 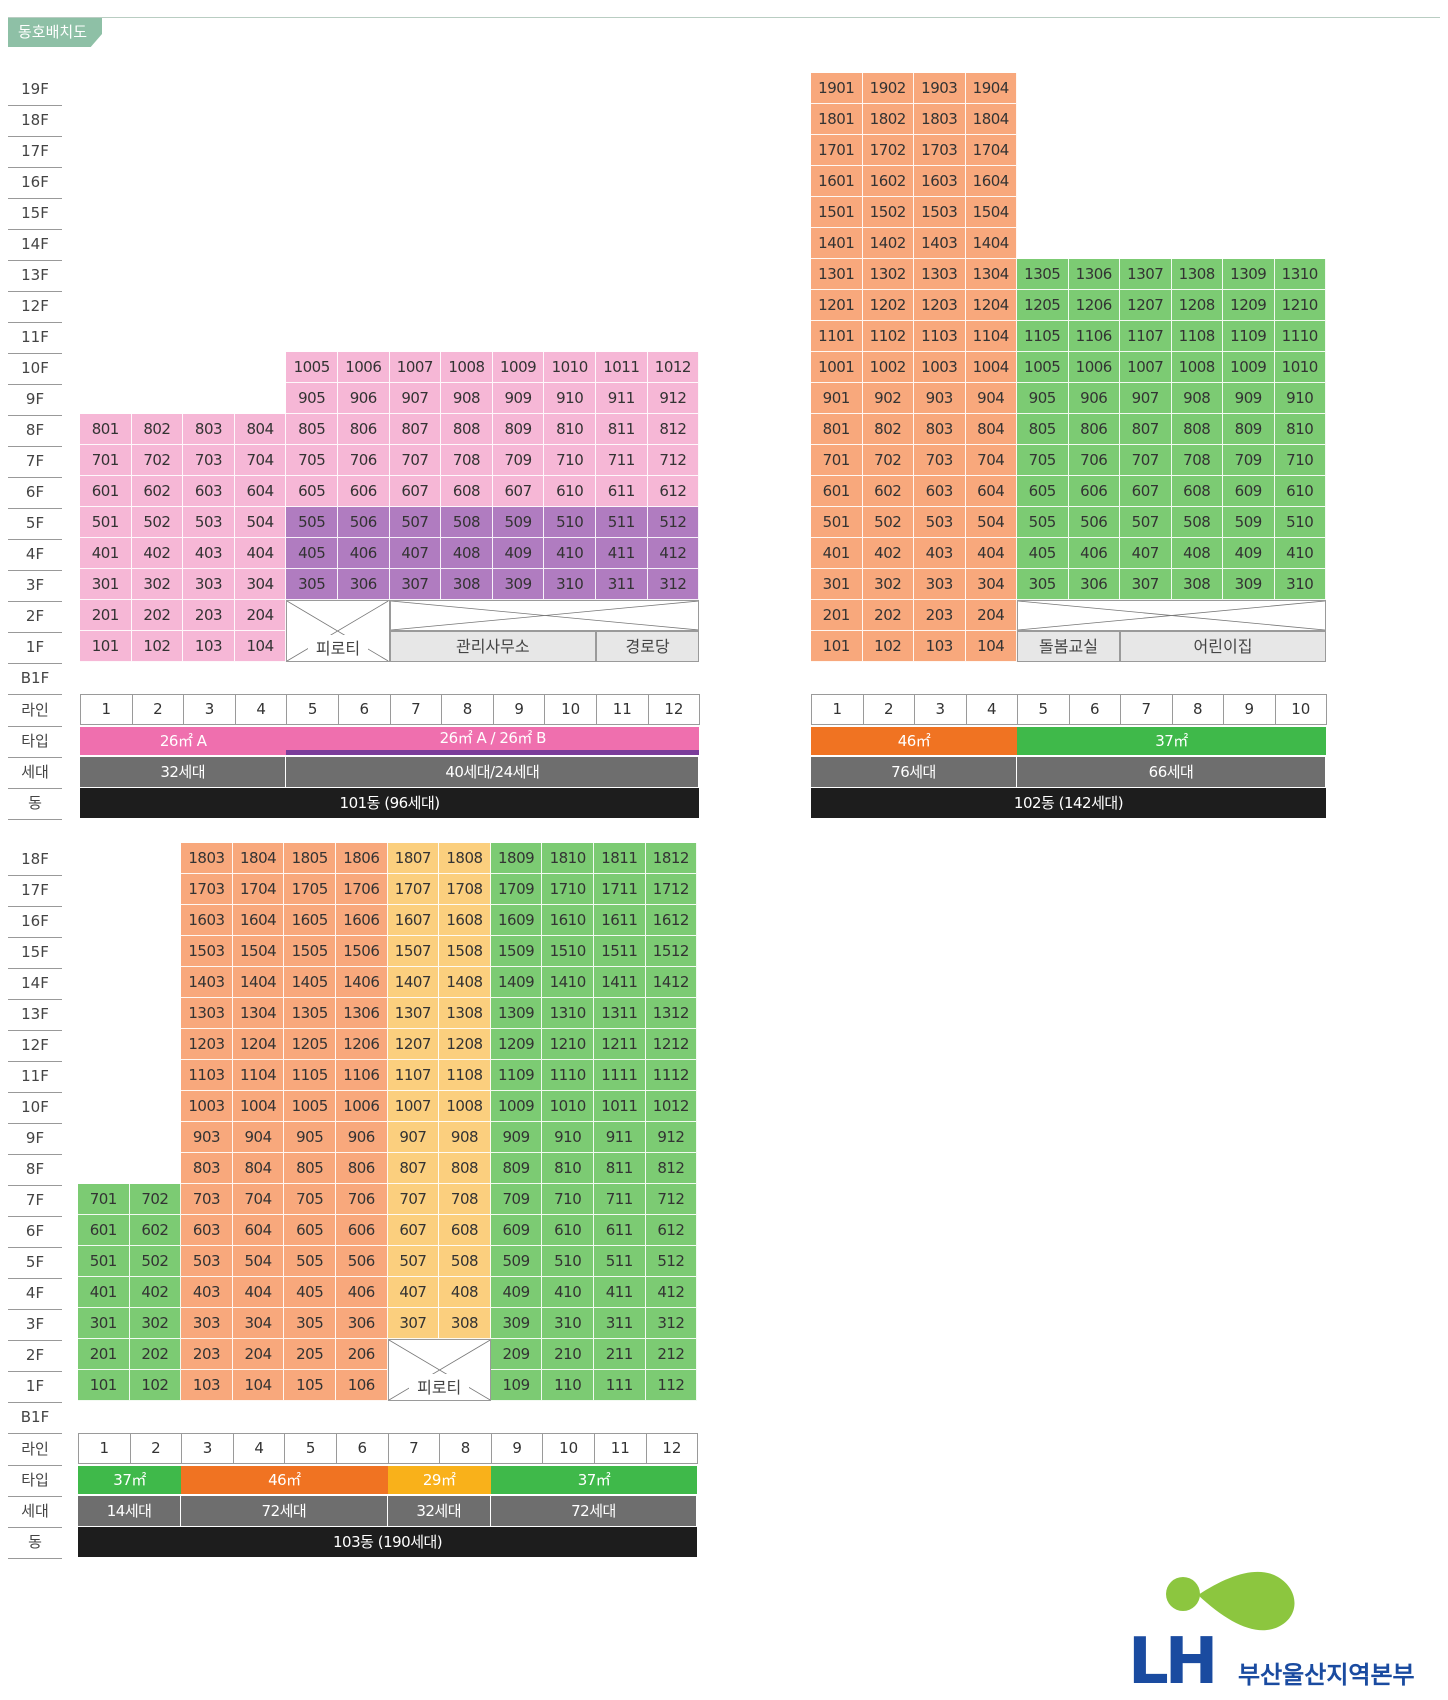 What do you see at coordinates (518, 367) in the screenshot?
I see `unit-cell: 1009` at bounding box center [518, 367].